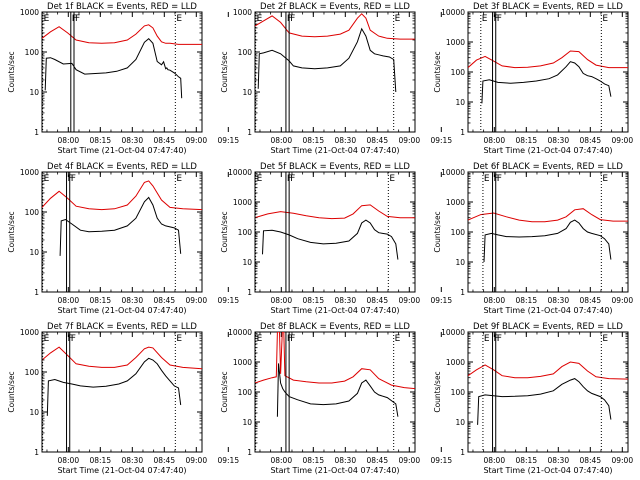 This screenshot has width=640, height=480. Describe the element at coordinates (122, 7) in the screenshot. I see `chart-title: Det 1f BLACK = Events, RED = LLD` at that location.